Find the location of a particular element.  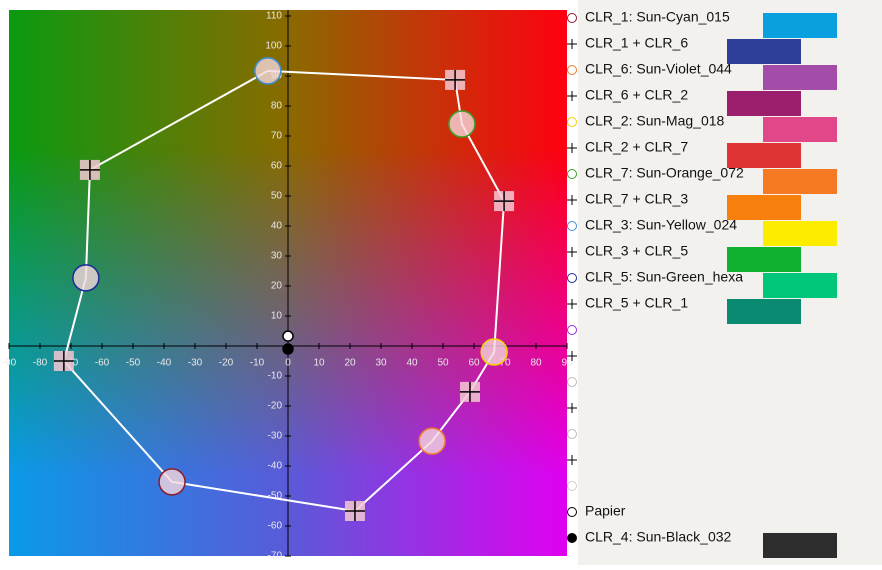

y-tick-label: -30 is located at coordinates (275, 436).